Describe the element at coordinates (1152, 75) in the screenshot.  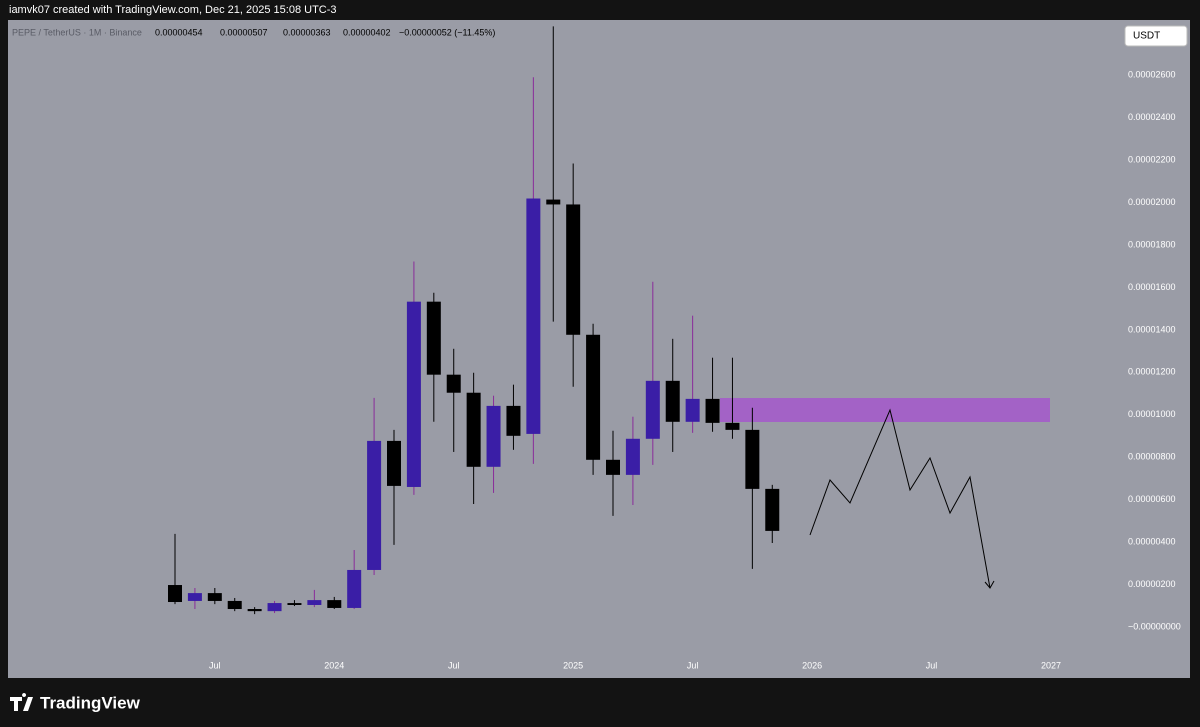
I see `y-tick-label: 0.00002600` at that location.